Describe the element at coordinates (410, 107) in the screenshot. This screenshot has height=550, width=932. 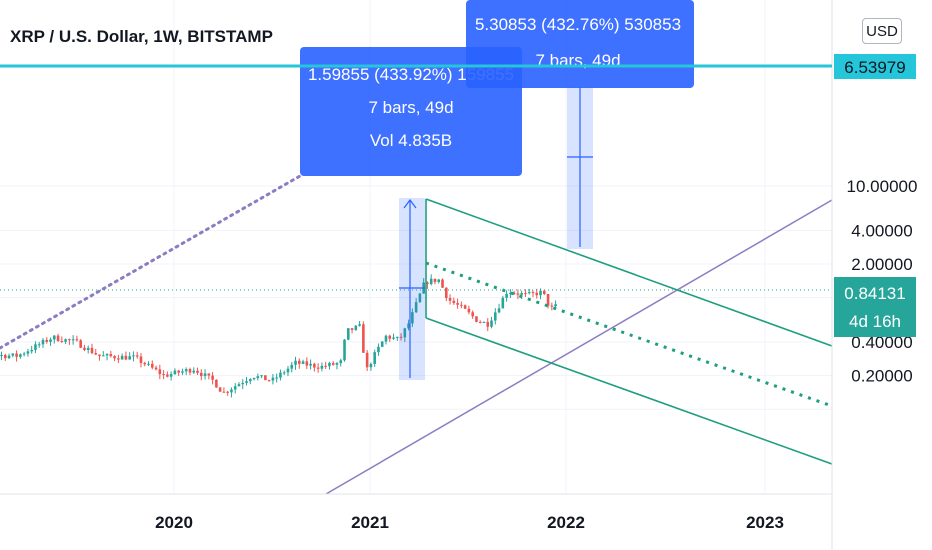
I see `measure-box-1-text: 7 bars, 49d` at that location.